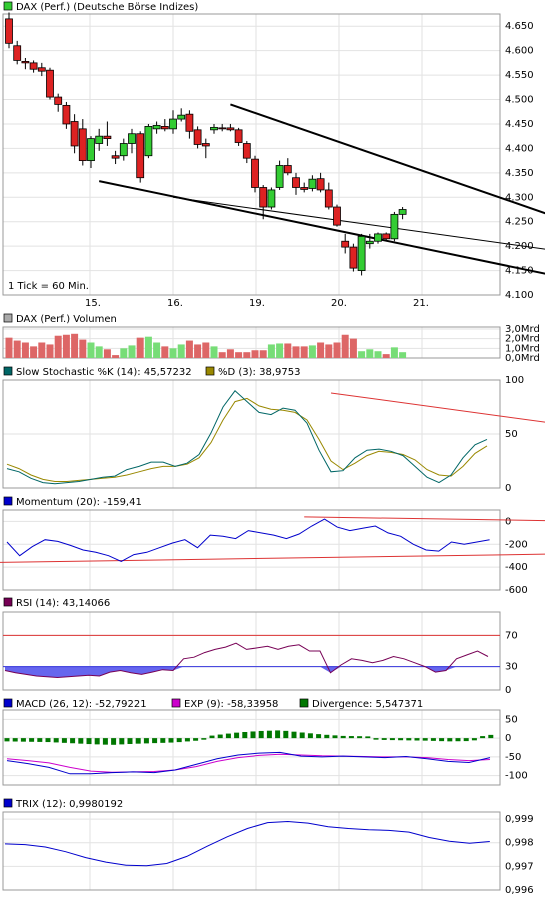 This screenshot has height=900, width=545. Describe the element at coordinates (511, 719) in the screenshot. I see `macd-y-tick-0: 50` at that location.